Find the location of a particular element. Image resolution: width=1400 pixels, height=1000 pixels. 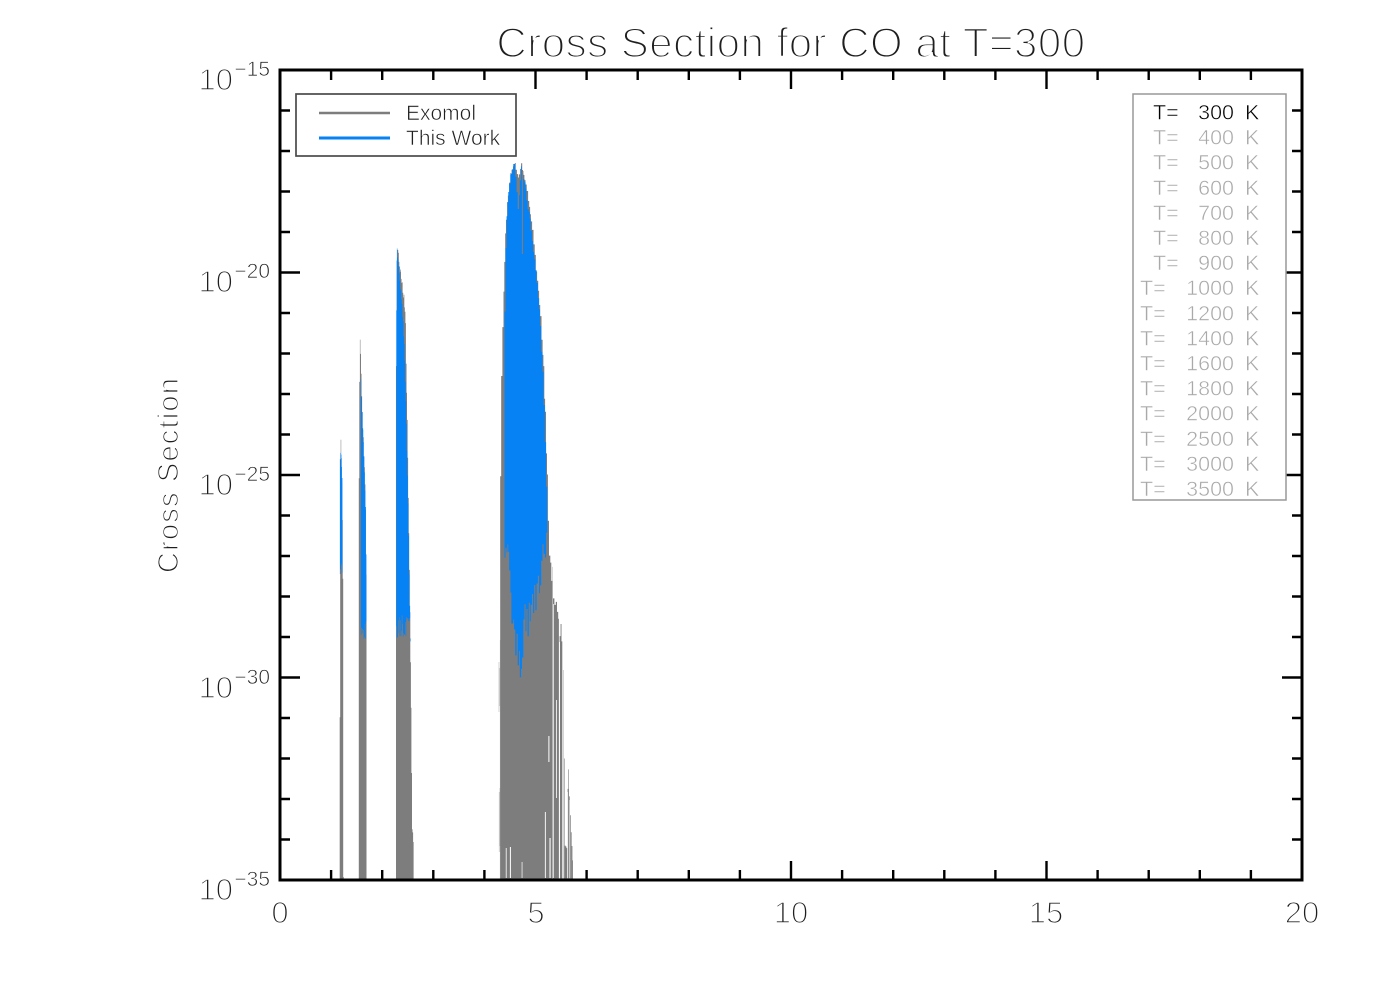

svg-text: 1400 is located at coordinates (1210, 338).